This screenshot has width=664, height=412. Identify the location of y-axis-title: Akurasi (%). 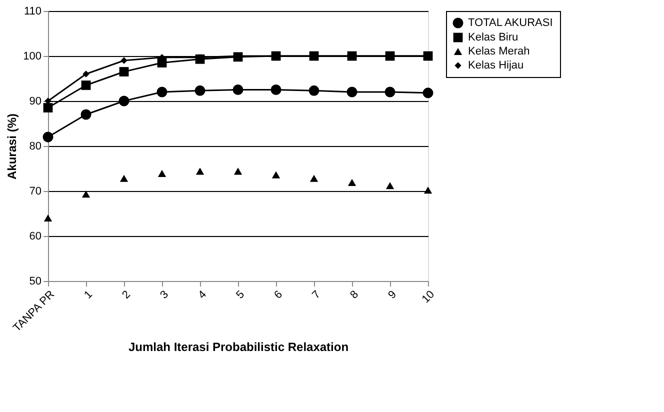
(12, 146).